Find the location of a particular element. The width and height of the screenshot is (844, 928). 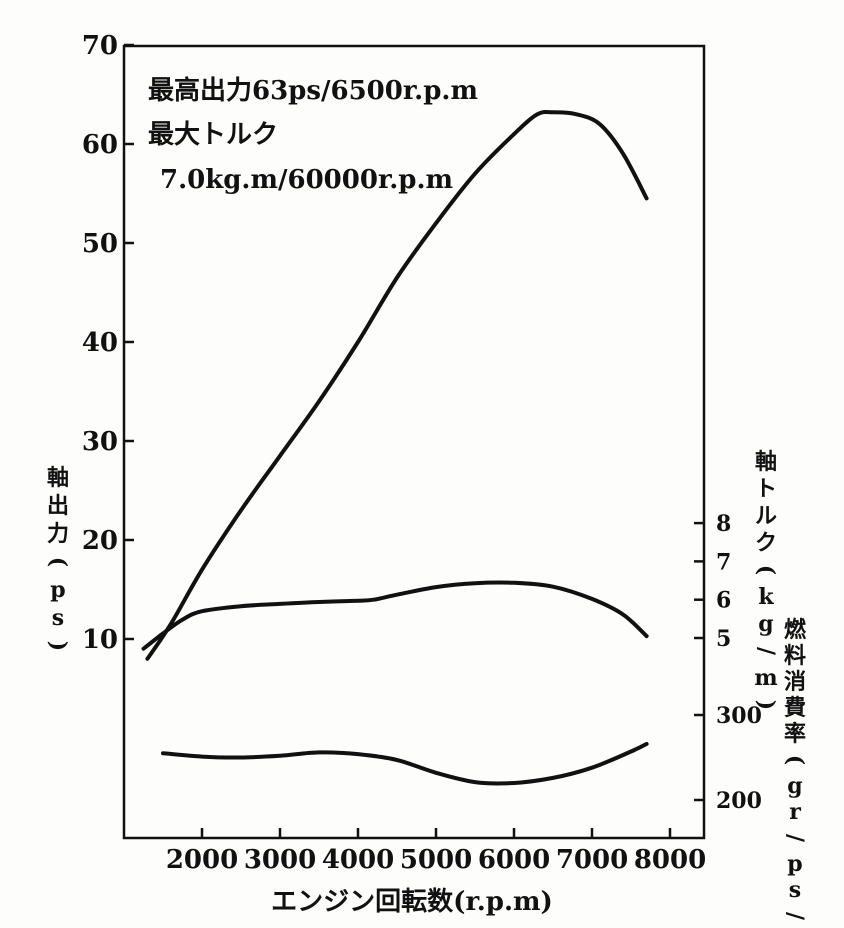

bsfc-axis-label-char: 費 is located at coordinates (795, 708).